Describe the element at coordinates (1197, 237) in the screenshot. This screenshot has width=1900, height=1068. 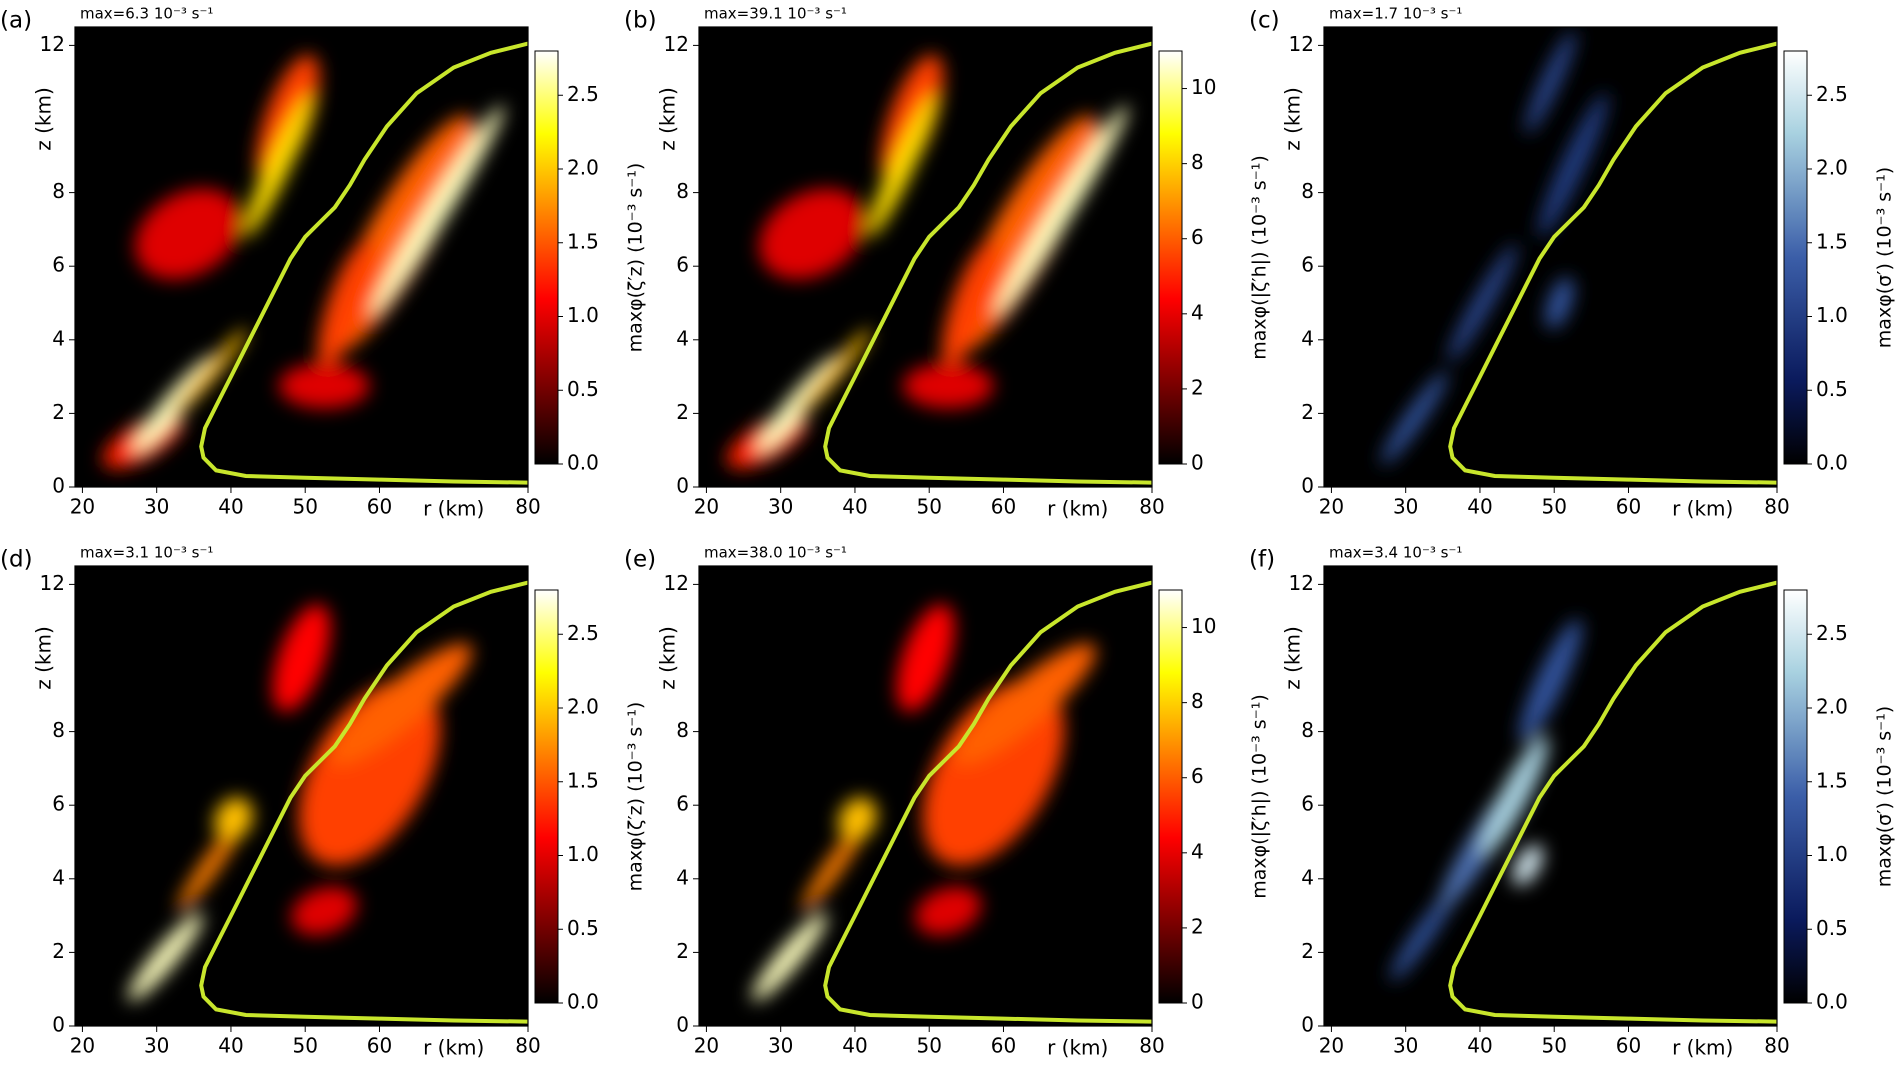
I see `colorbar-tick-label: 6` at that location.